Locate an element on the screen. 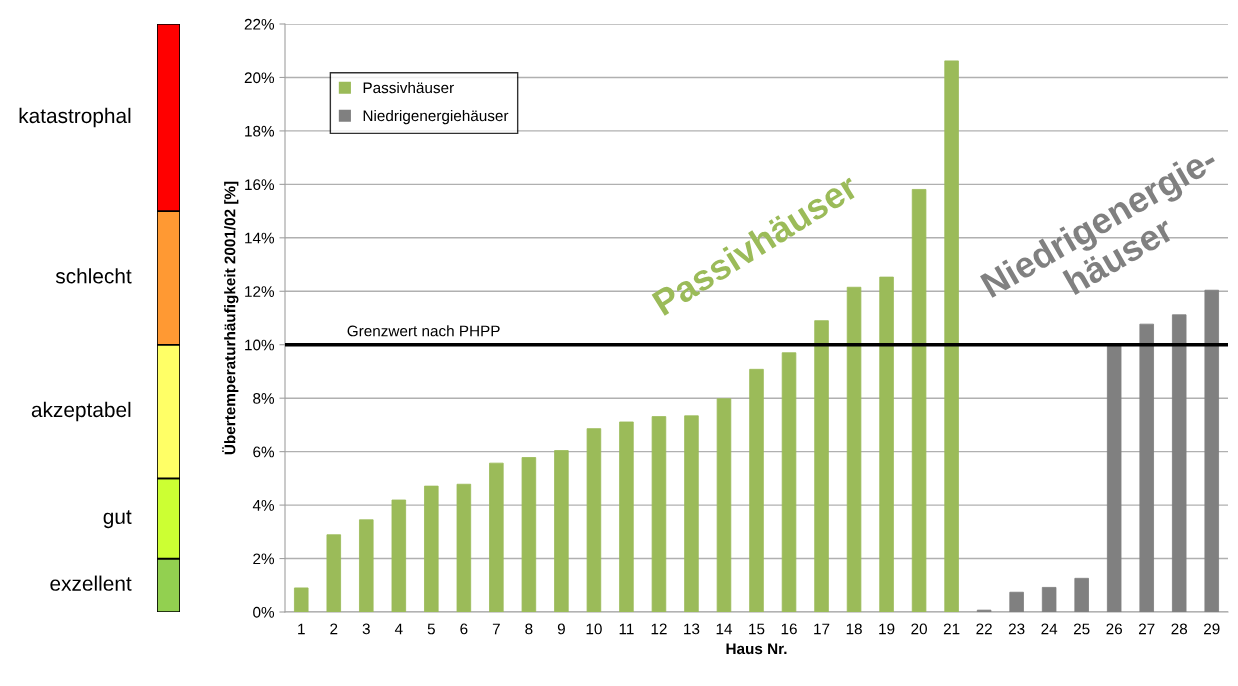 This screenshot has height=686, width=1238. x-tick-label: 10 is located at coordinates (594, 629).